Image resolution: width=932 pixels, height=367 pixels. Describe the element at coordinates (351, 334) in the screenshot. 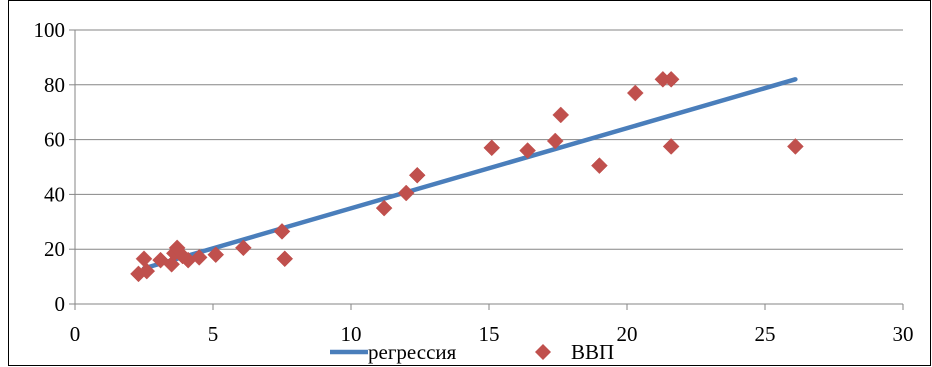

I see `x-tick-label: 10` at that location.